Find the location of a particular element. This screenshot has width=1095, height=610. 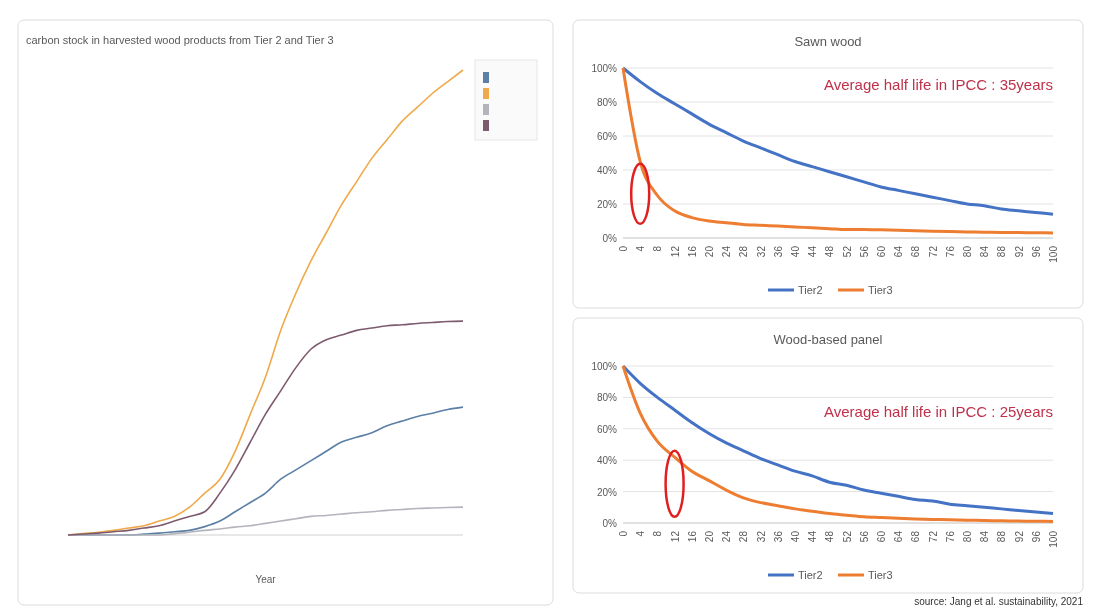

x-axis-title: Year is located at coordinates (266, 579).